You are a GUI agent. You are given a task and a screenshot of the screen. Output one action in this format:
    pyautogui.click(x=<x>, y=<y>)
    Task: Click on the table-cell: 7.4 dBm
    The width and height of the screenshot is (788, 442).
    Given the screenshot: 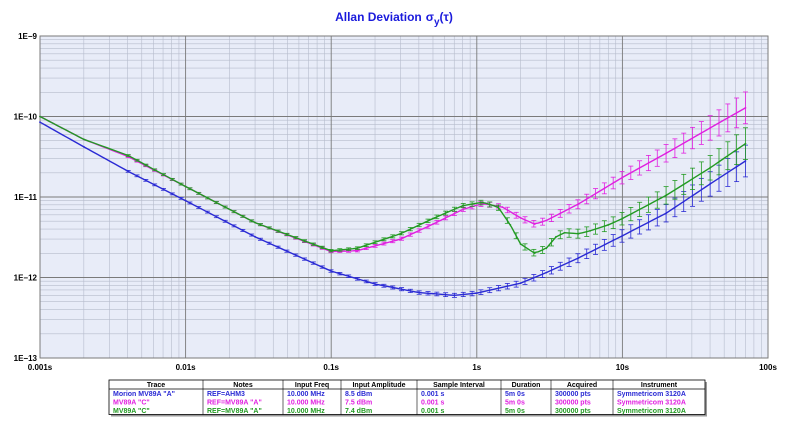 What is the action you would take?
    pyautogui.click(x=358, y=411)
    